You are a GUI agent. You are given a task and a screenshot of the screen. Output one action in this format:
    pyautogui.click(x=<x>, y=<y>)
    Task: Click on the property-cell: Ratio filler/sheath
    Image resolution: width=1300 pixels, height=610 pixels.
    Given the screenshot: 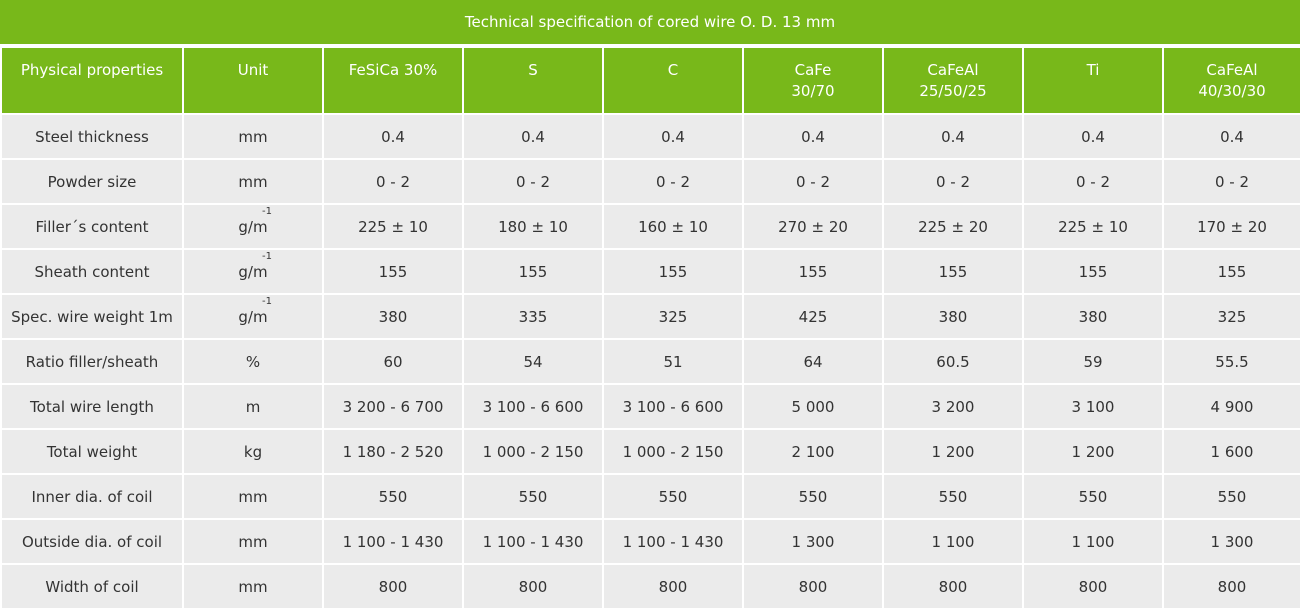 What is the action you would take?
    pyautogui.click(x=92, y=361)
    